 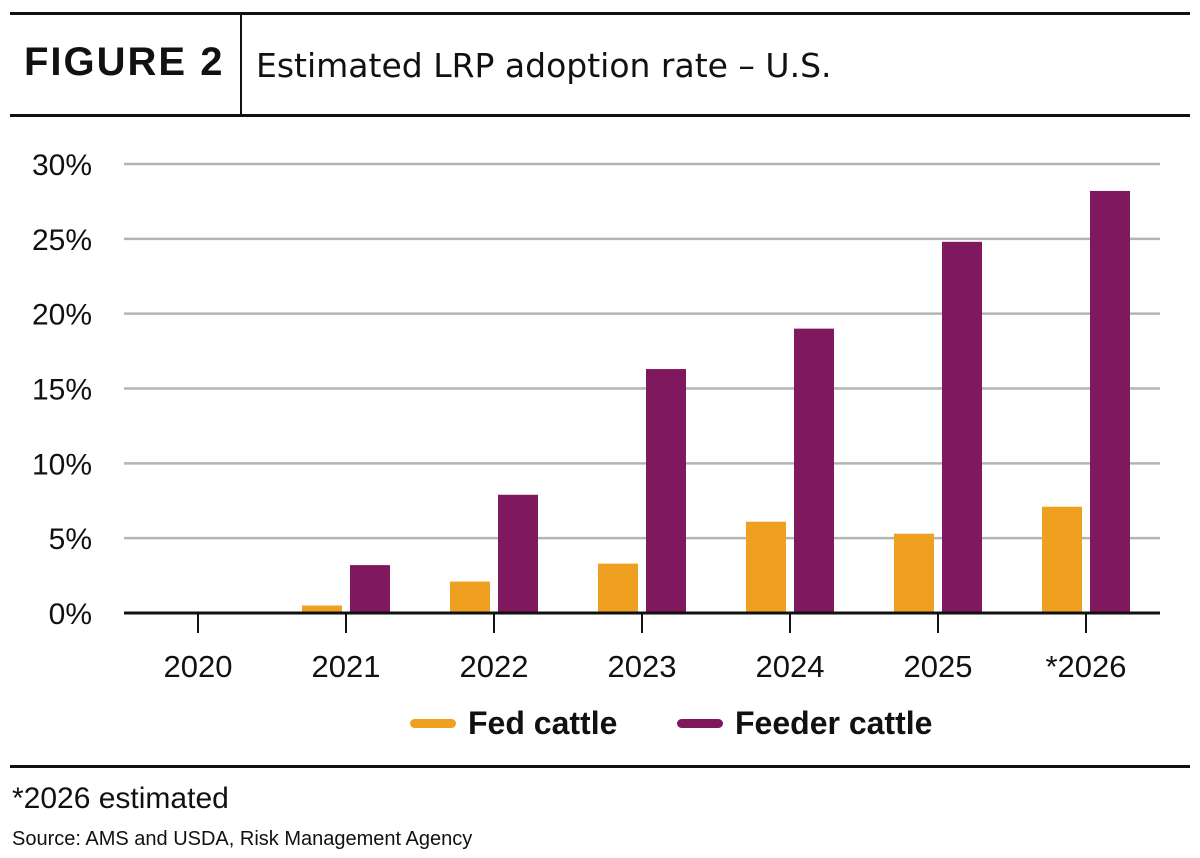 I want to click on y-tick-label: 5%, so click(x=70, y=539).